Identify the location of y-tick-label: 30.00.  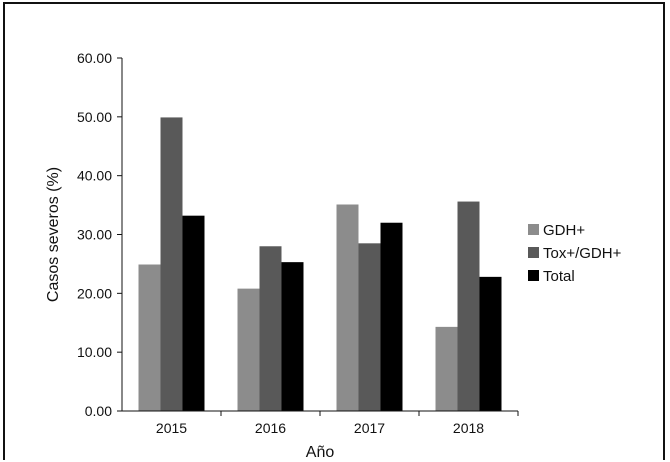
(94, 235).